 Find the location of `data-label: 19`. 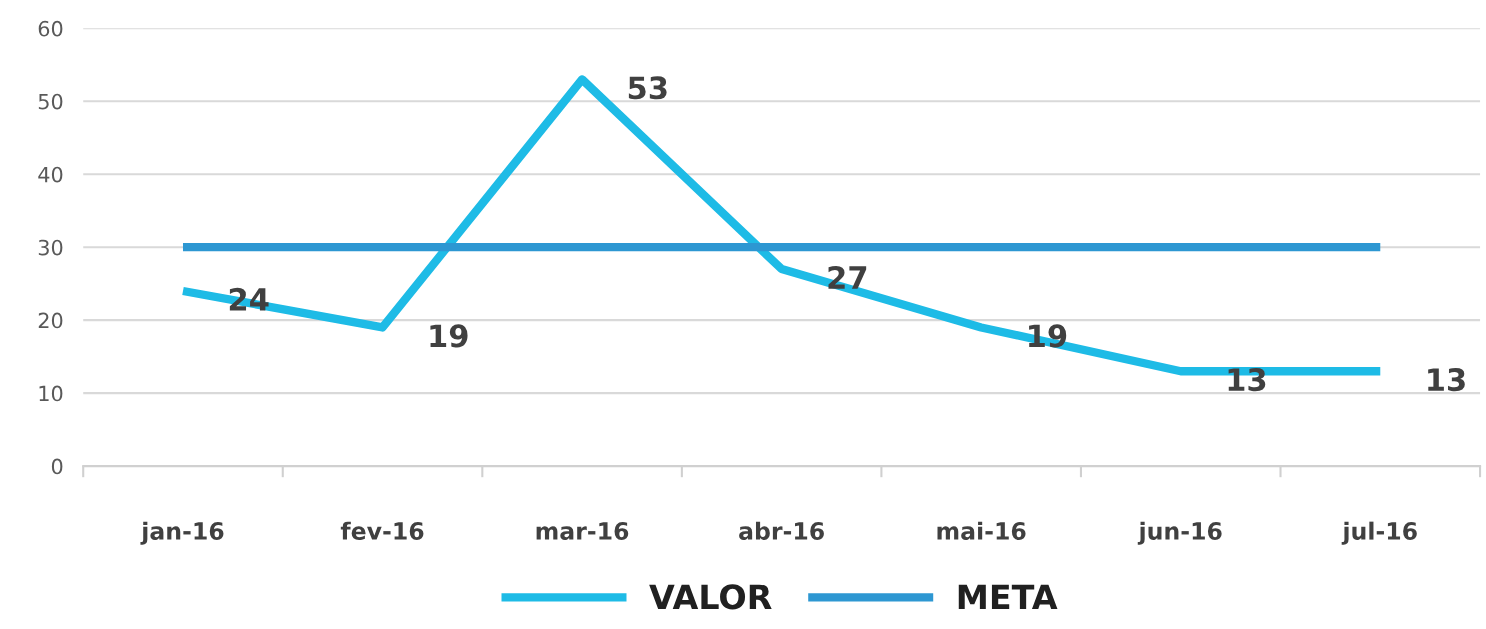

data-label: 19 is located at coordinates (449, 336).